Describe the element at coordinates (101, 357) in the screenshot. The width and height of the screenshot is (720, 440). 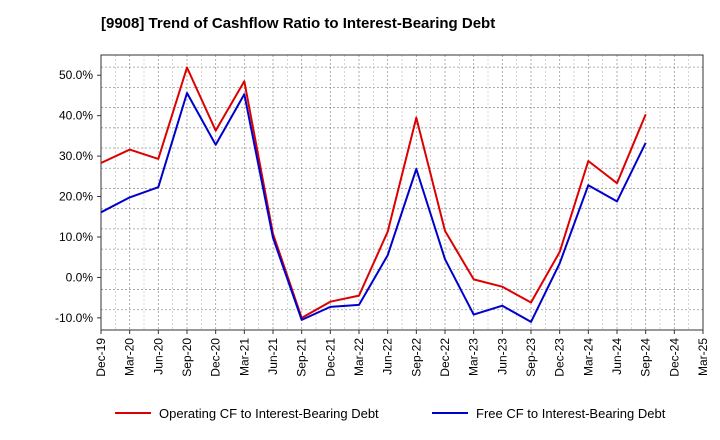
I see `x-tick-label: Dec-19` at that location.